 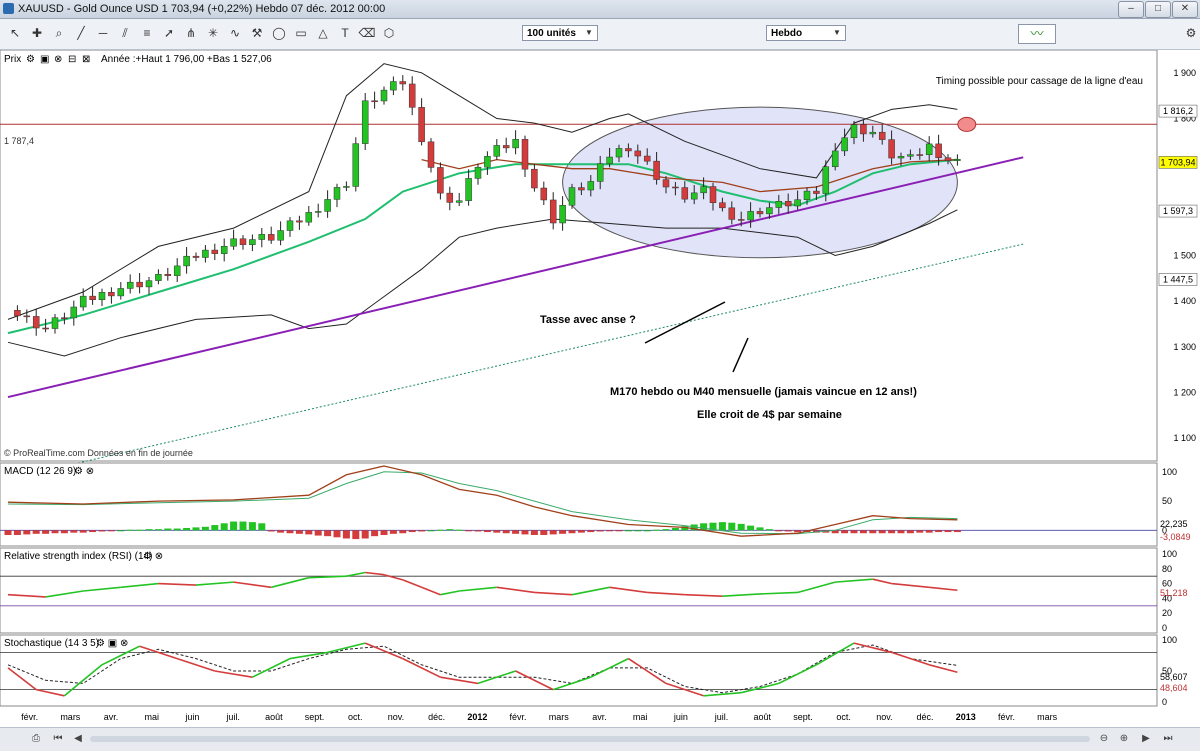 I want to click on delete-tool-icon: ⌫, so click(x=367, y=33).